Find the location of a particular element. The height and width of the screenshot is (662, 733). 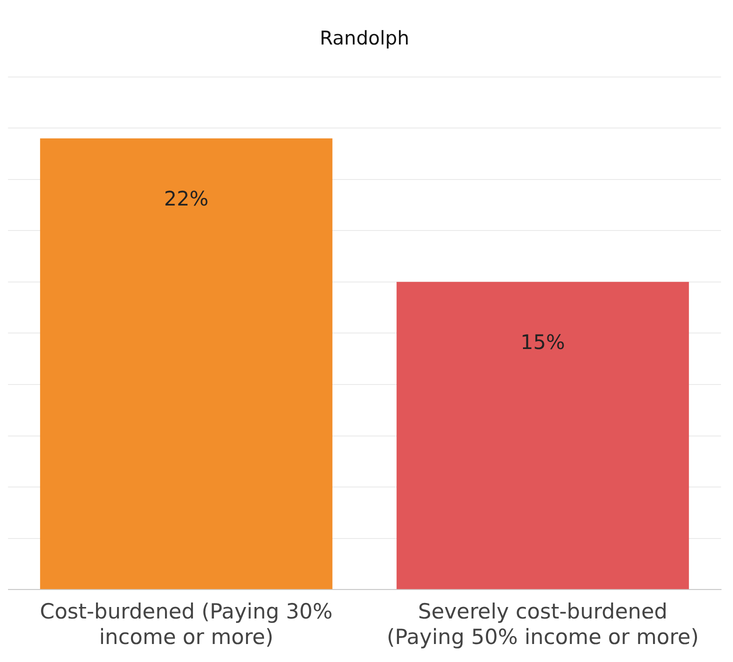

x-tick-label: Cost-burdened (Paying 30% income or more) is located at coordinates (186, 624).